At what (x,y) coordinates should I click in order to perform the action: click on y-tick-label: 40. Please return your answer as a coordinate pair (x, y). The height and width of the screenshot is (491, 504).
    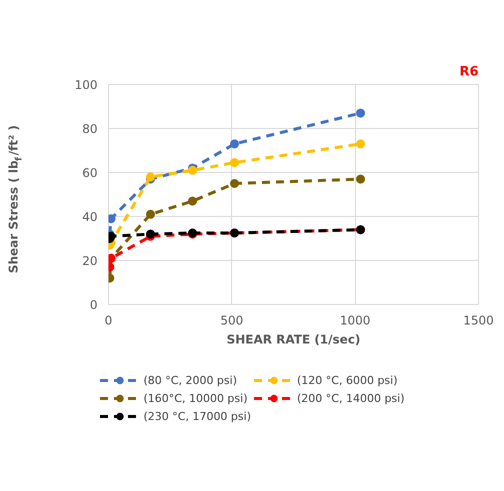
    Looking at the image, I should click on (90, 217).